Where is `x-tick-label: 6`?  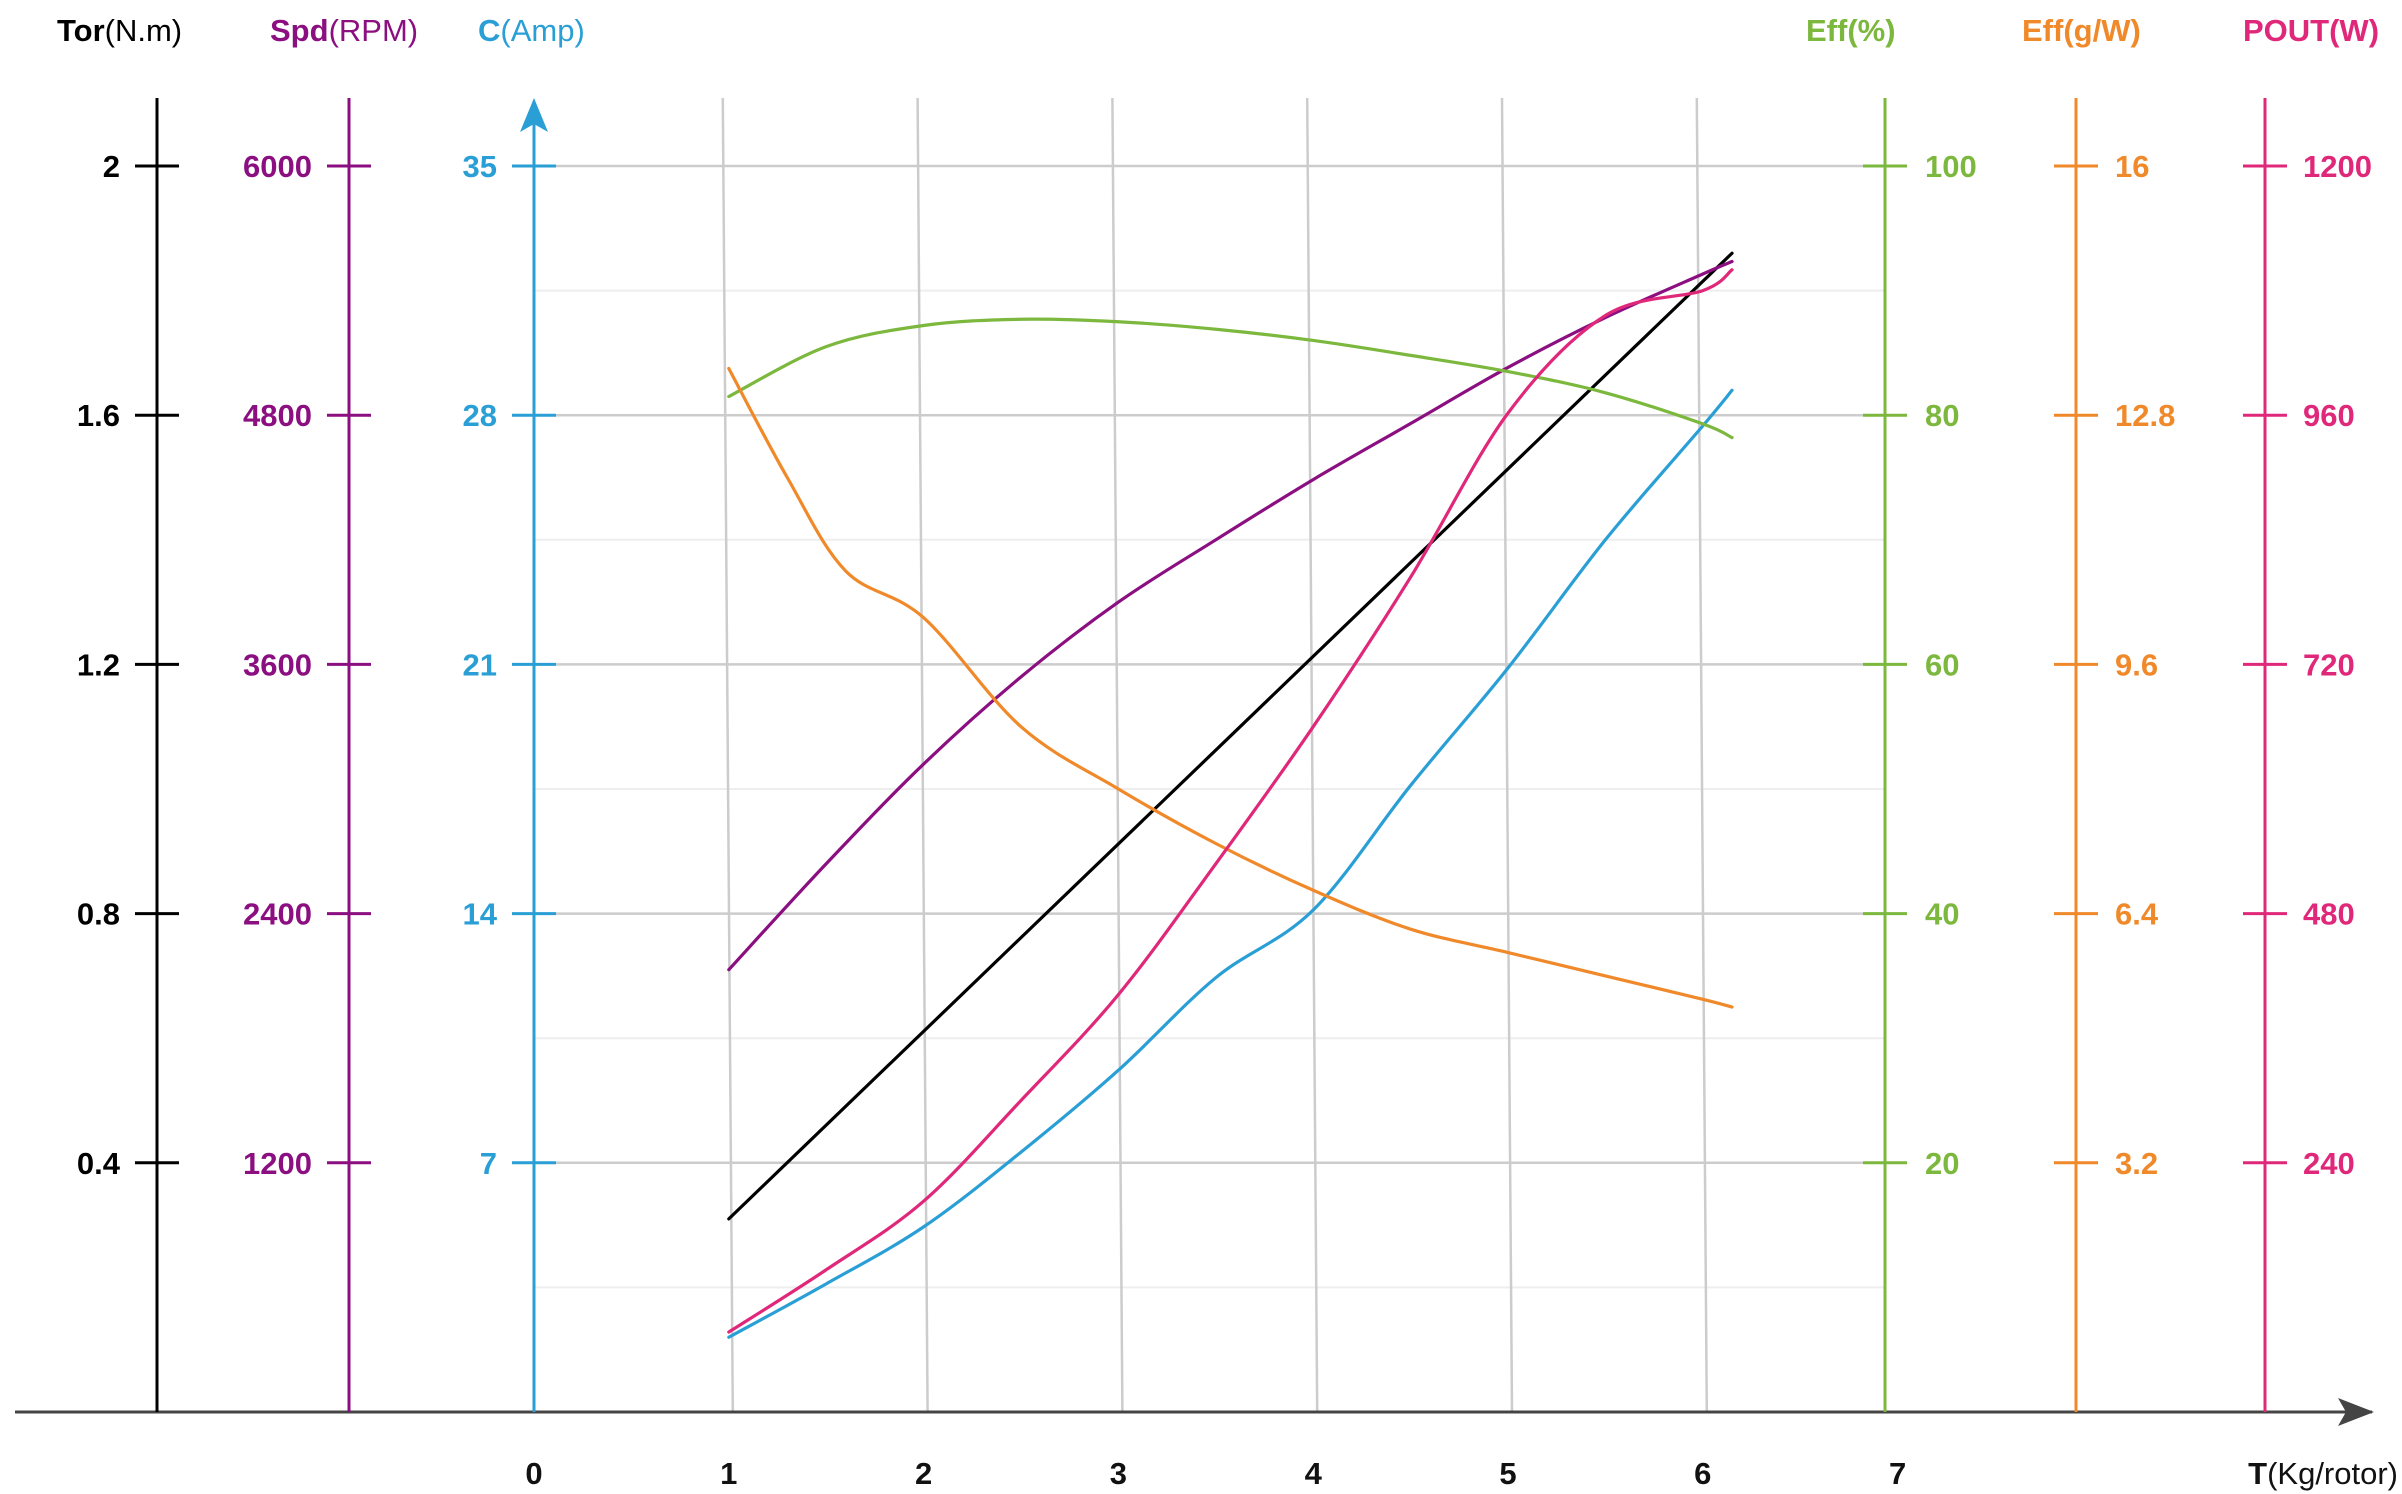
x-tick-label: 6 is located at coordinates (1702, 1473).